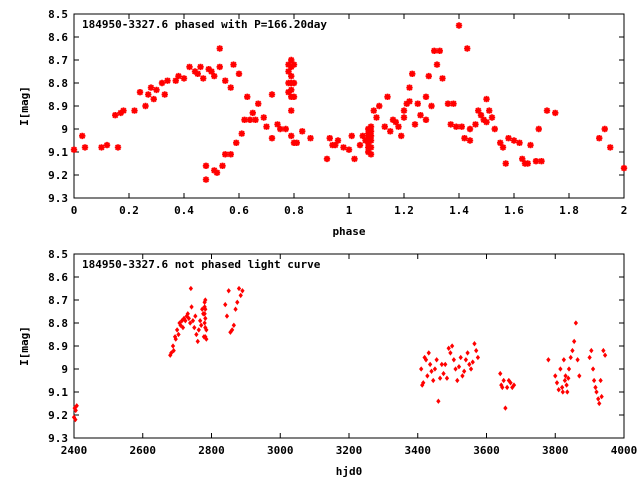 The height and width of the screenshot is (480, 640). What do you see at coordinates (58, 300) in the screenshot?
I see `y-tick-label: 8.7` at bounding box center [58, 300].